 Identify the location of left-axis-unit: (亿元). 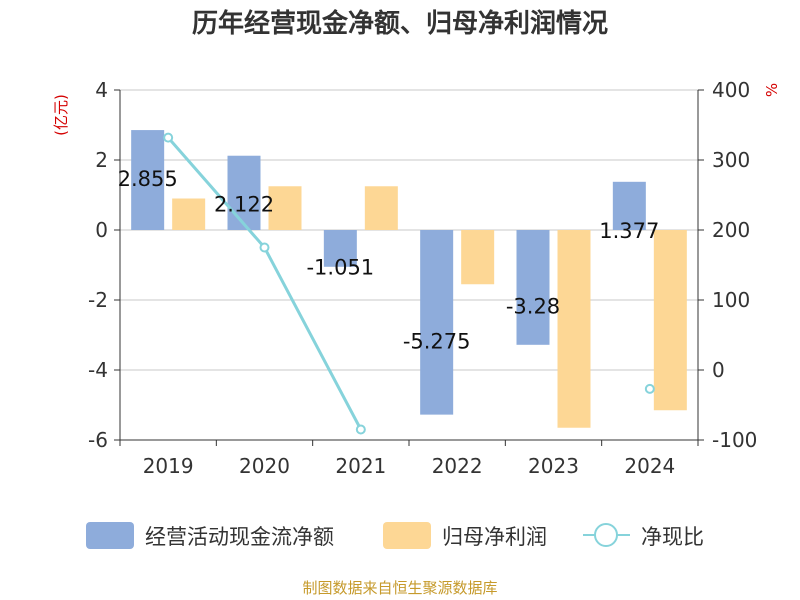
(61, 115).